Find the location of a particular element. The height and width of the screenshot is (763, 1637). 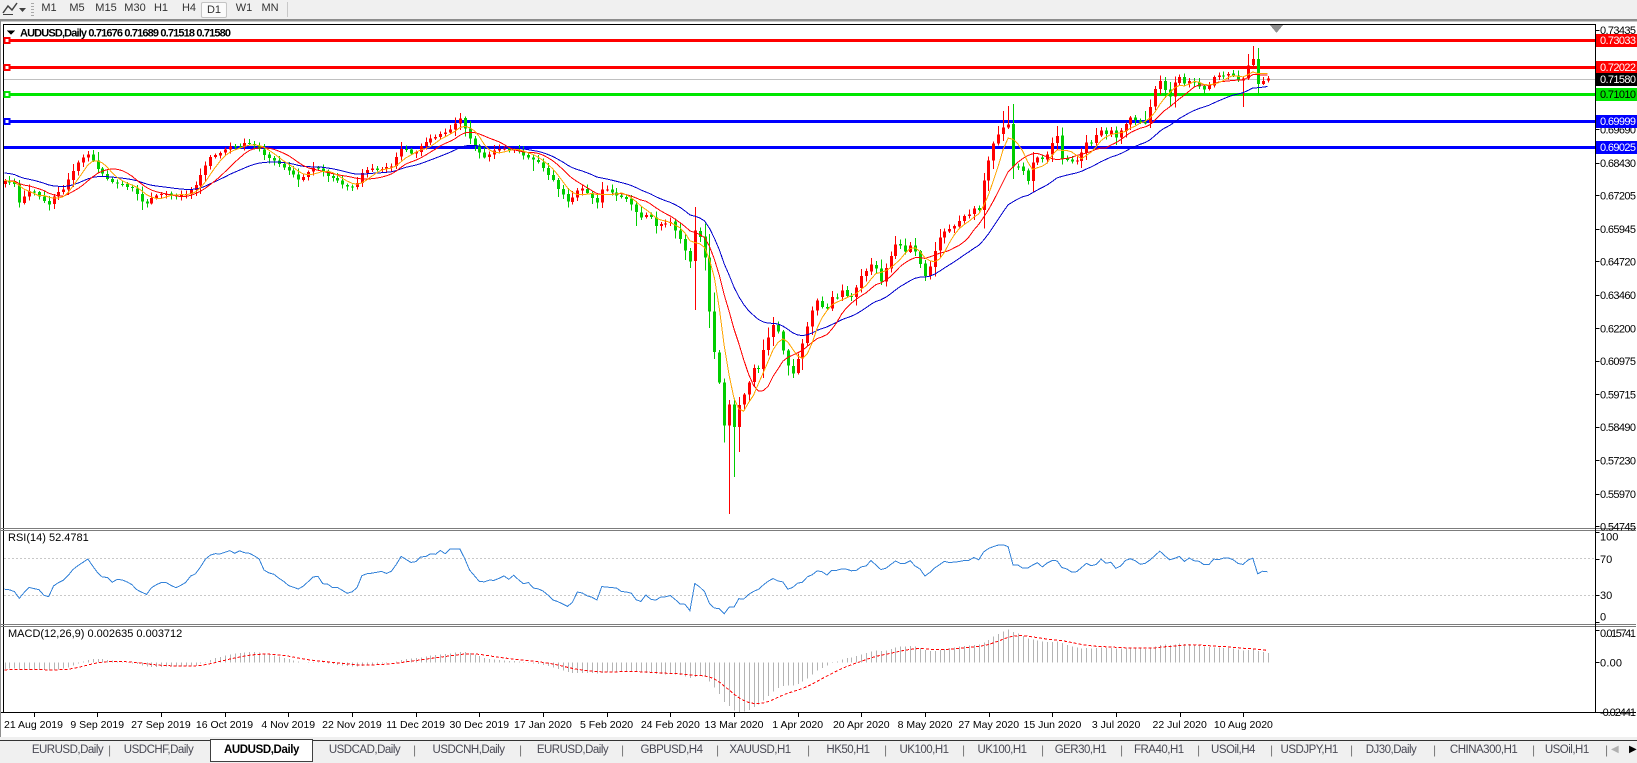

svg-text: 10 Aug 2020 is located at coordinates (1243, 725).